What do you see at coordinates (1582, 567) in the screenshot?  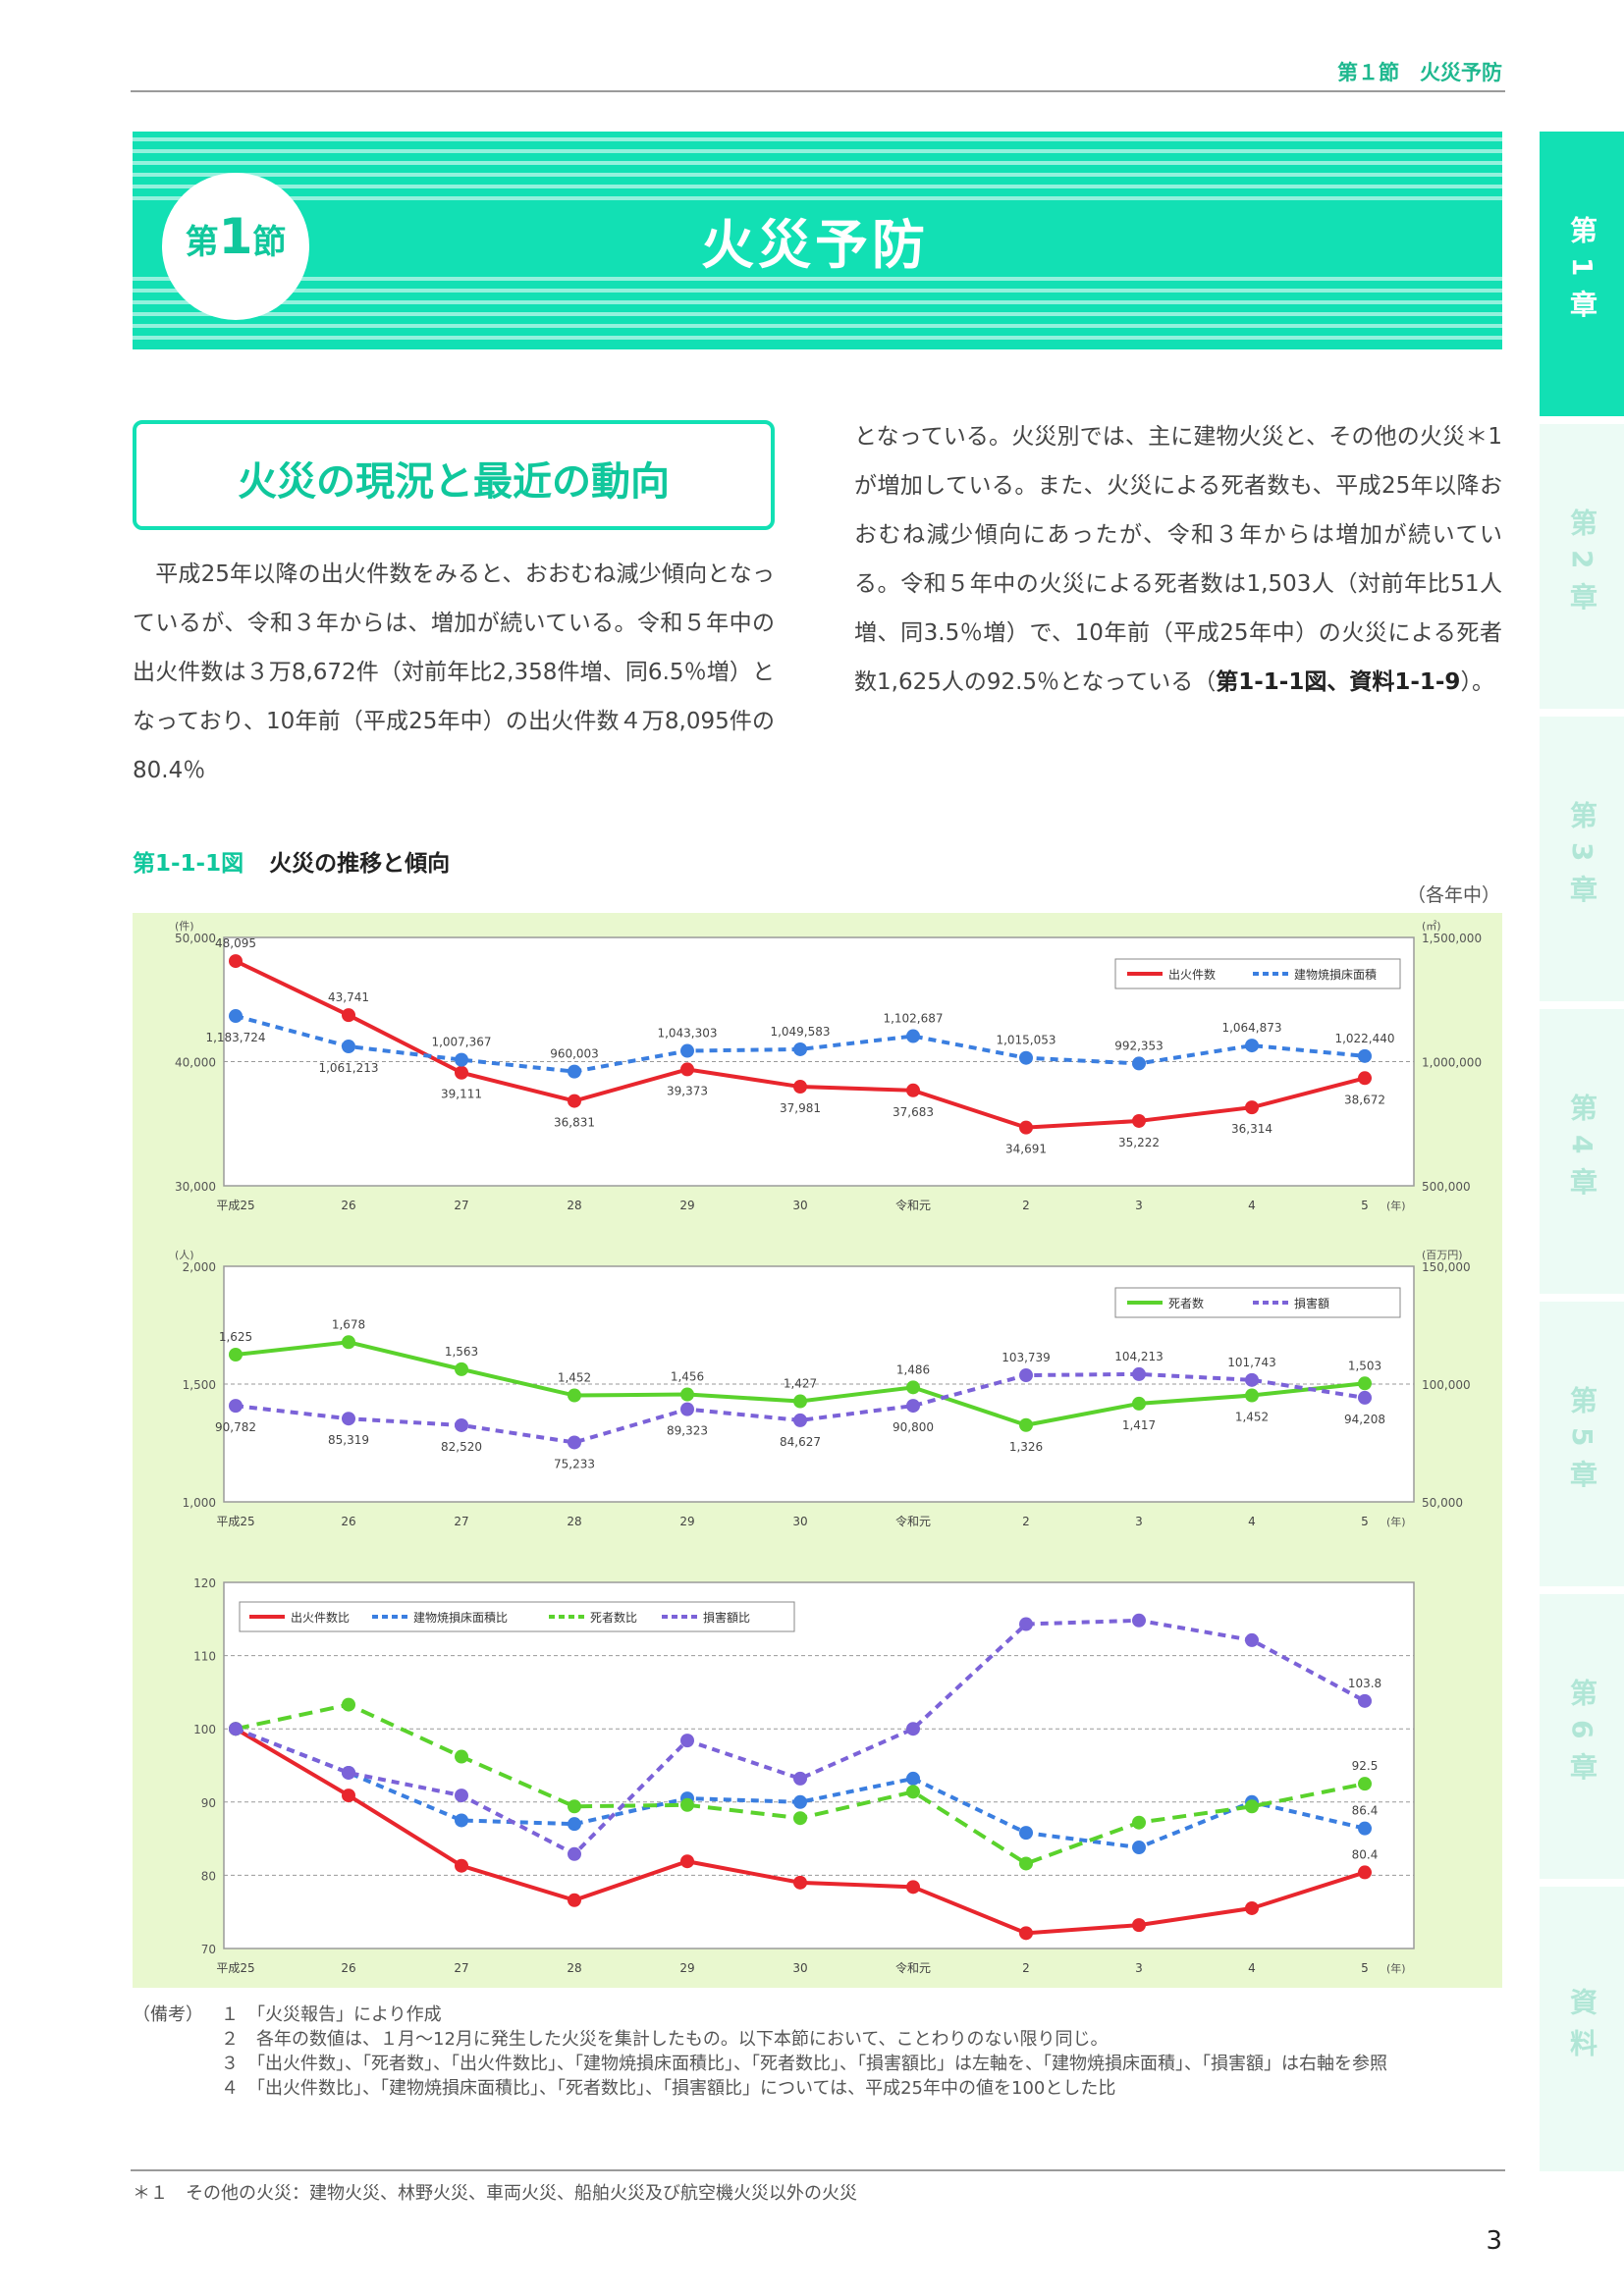 I see `side-tab-chapter-2: 第2章` at bounding box center [1582, 567].